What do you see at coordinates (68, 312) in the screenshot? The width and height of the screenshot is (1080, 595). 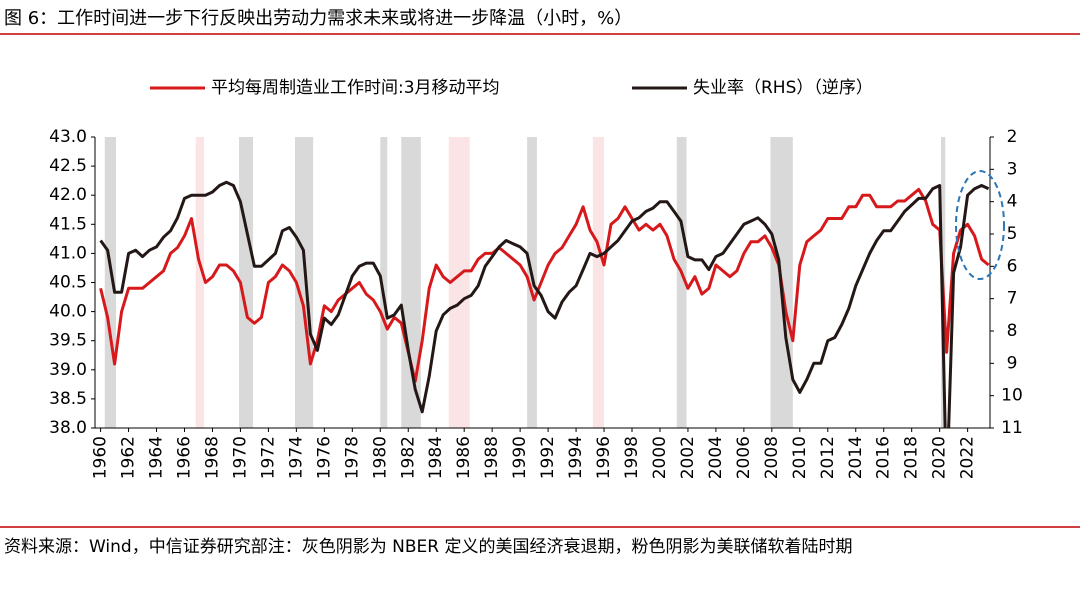 I see `y-tick-label: 40.0` at bounding box center [68, 312].